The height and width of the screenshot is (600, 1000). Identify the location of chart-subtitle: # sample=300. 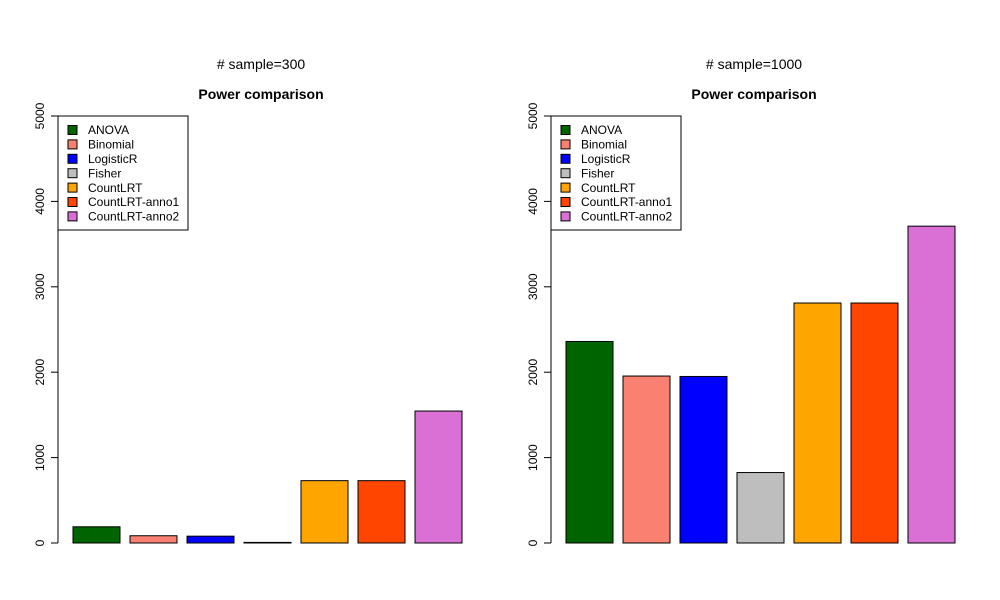
(261, 64).